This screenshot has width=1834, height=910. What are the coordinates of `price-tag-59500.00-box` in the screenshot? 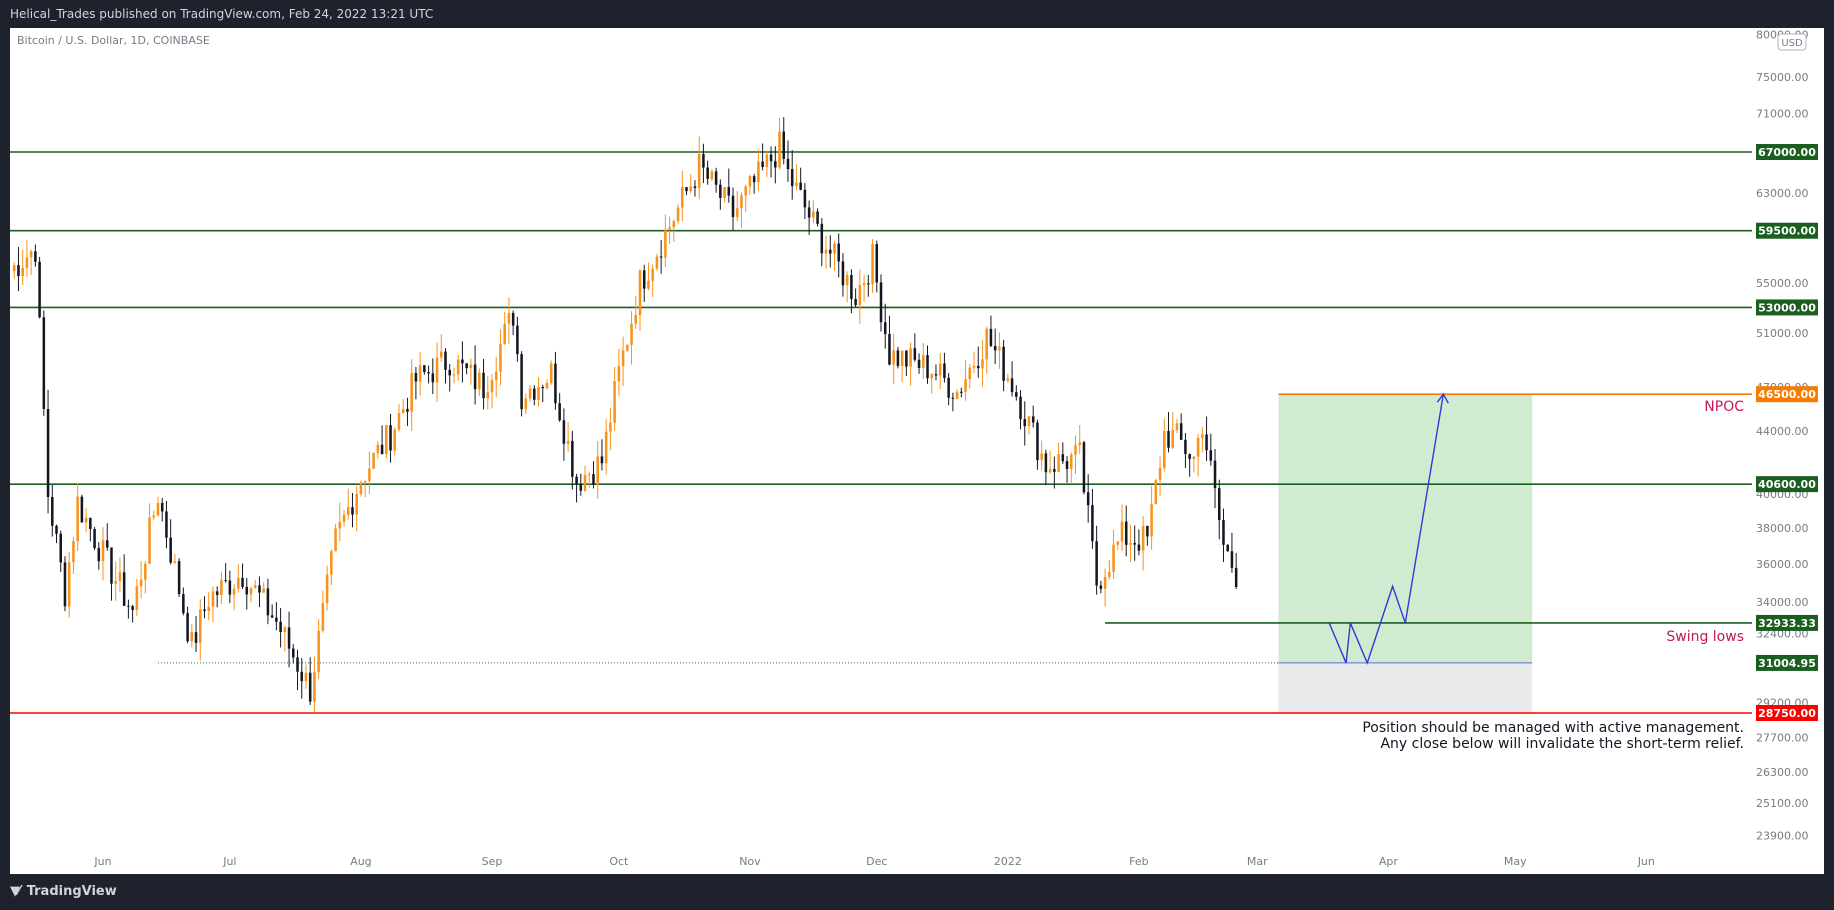 It's located at (1787, 230).